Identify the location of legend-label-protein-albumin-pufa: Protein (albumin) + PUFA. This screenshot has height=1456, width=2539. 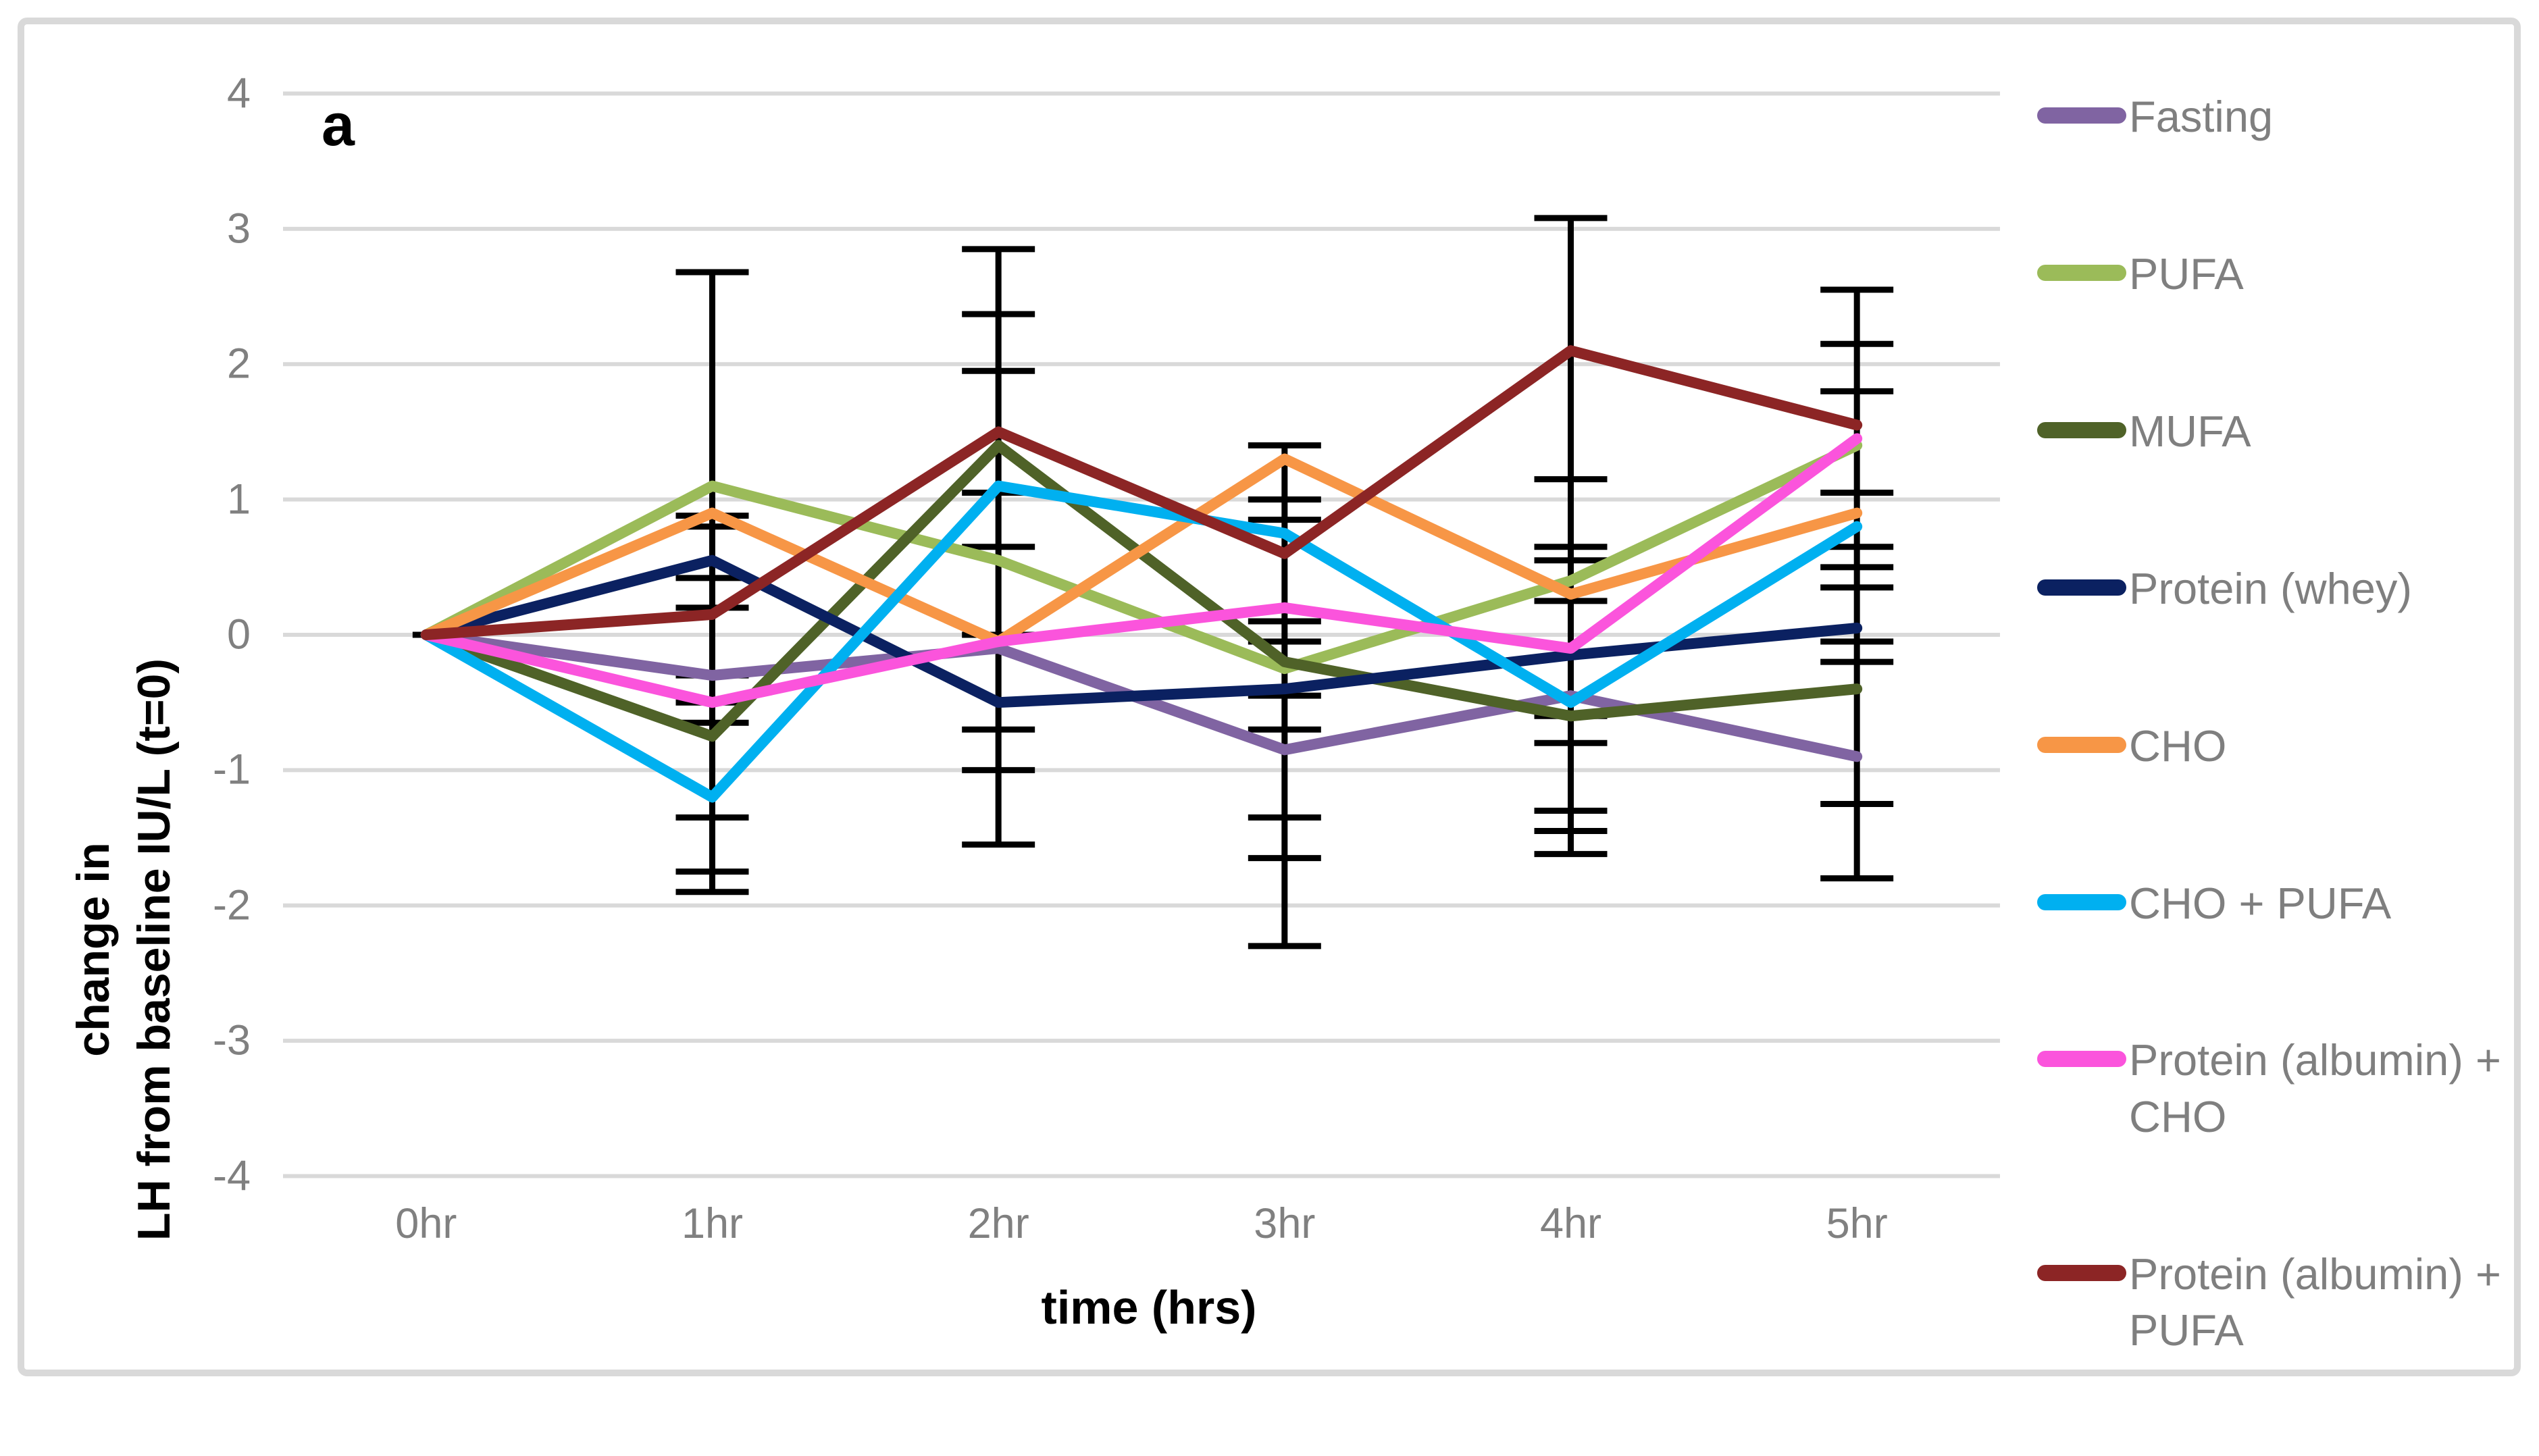
(2315, 1302).